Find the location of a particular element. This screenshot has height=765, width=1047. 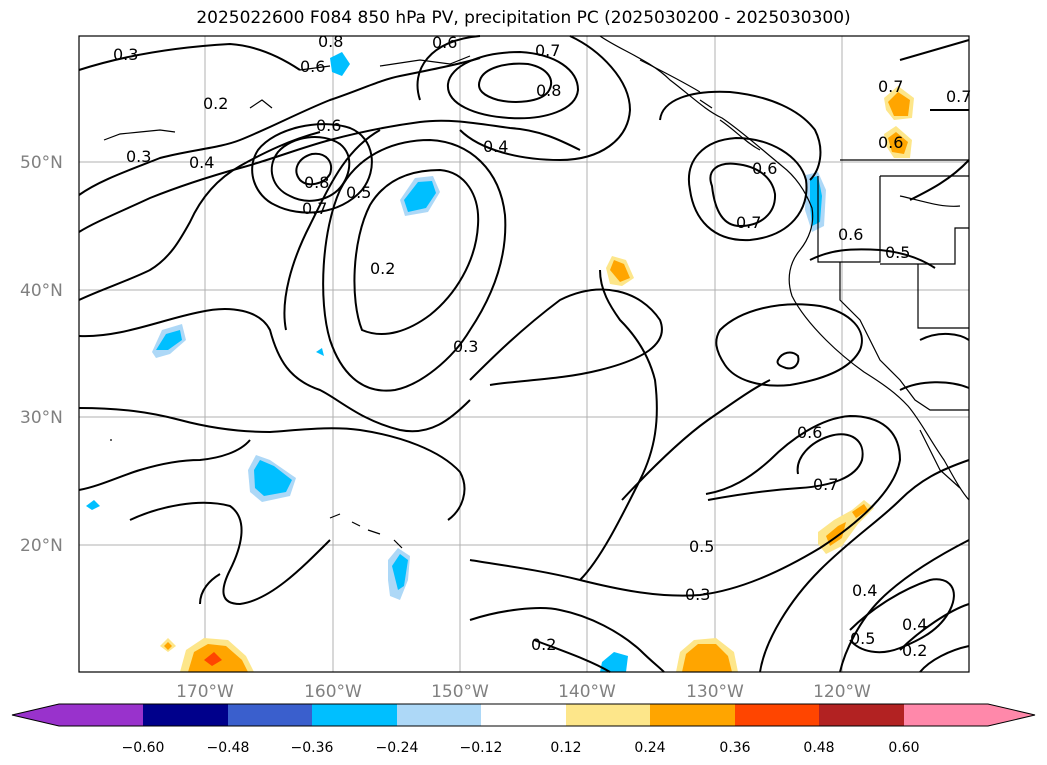

colorbar-tick-label: −0.36 is located at coordinates (312, 748).